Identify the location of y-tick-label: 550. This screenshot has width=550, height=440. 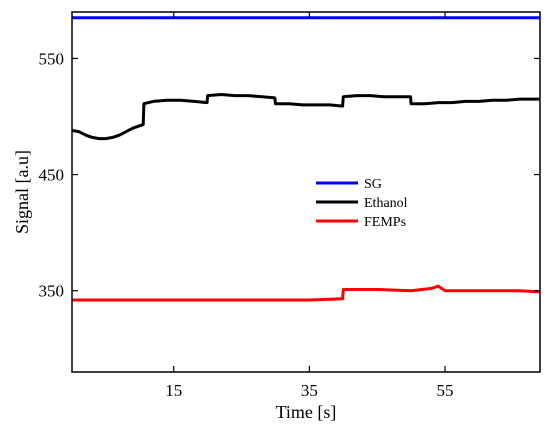
(52, 58).